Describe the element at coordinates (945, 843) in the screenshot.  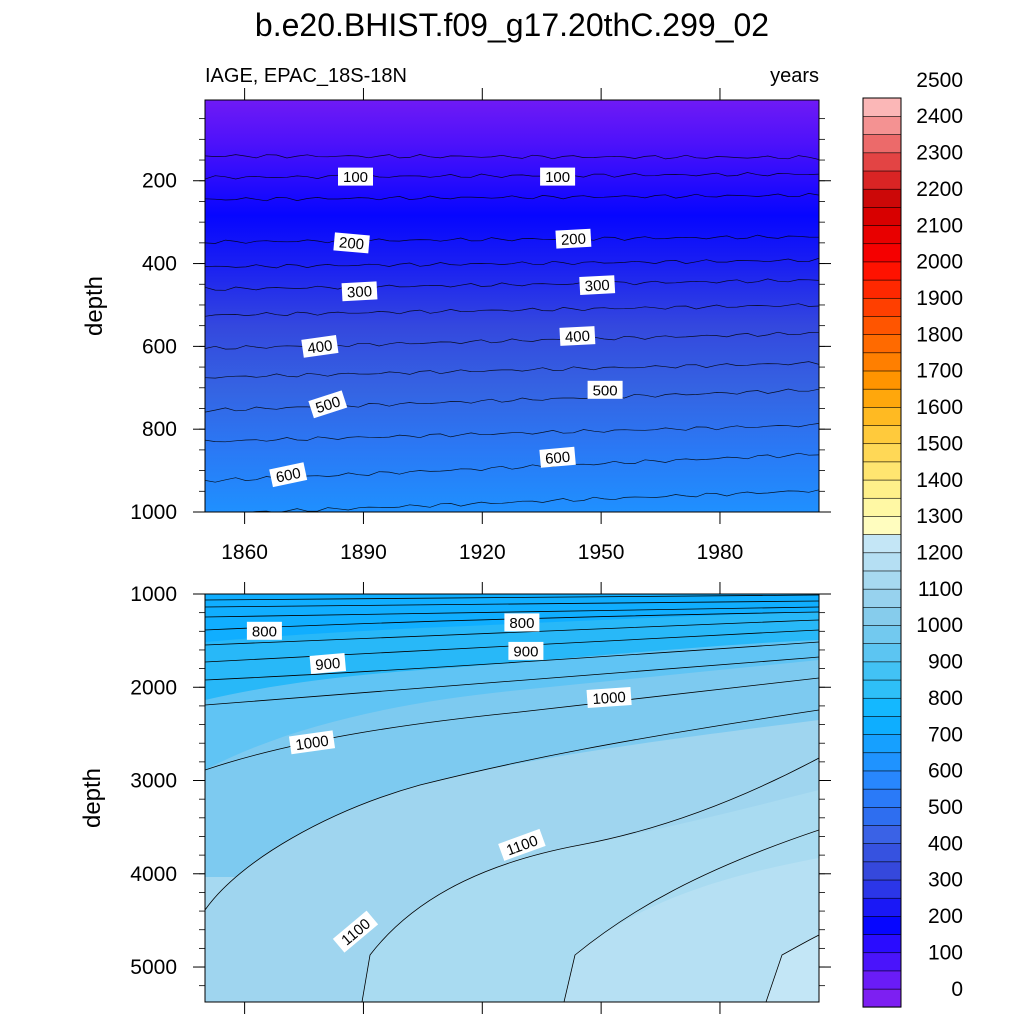
I see `colorbar-label: 400` at that location.